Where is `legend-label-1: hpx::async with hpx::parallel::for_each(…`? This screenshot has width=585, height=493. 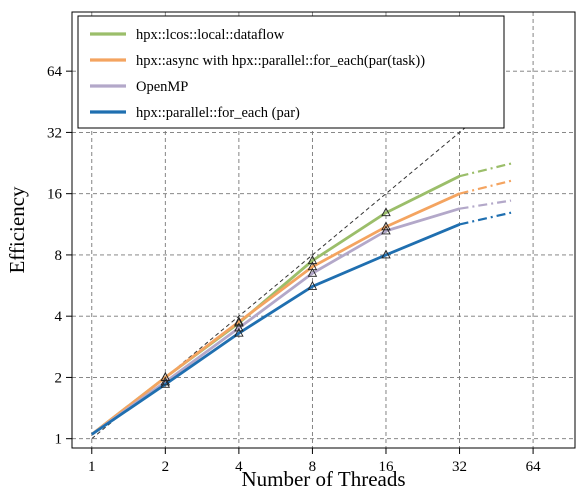
legend-label-1: hpx::async with hpx::parallel::for_each(… is located at coordinates (280, 61).